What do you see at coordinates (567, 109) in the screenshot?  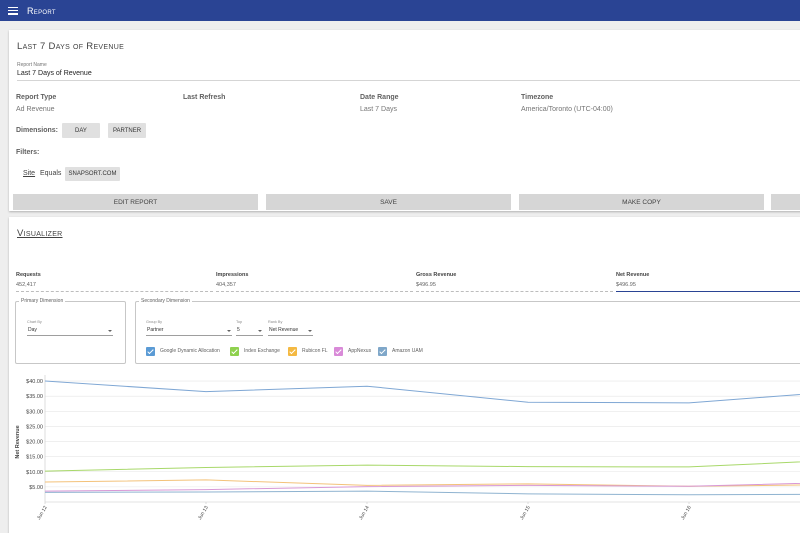 I see `timezone-value: America/Toronto (UTC-04:00)` at bounding box center [567, 109].